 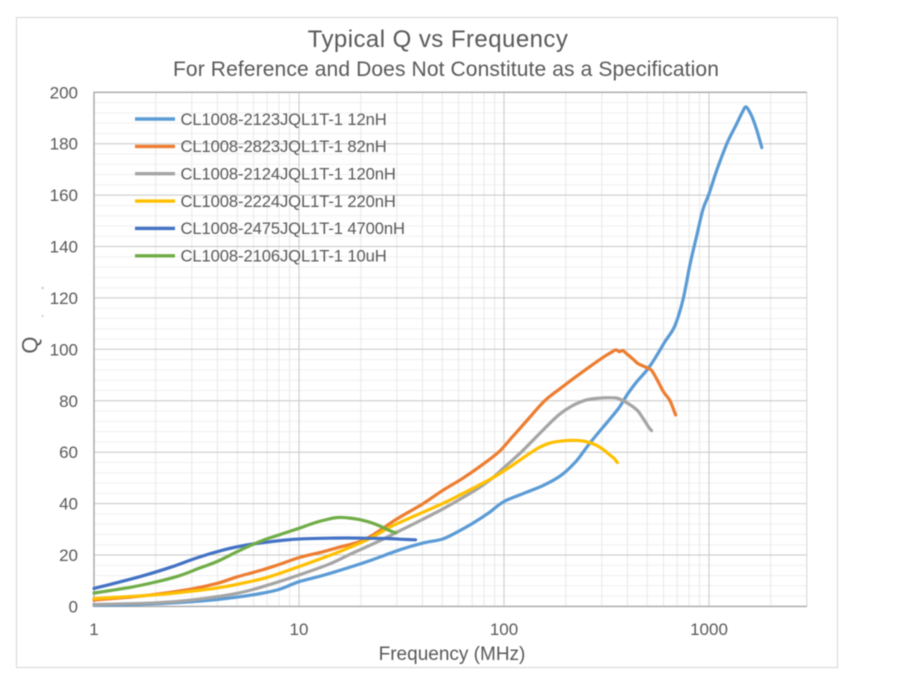 I want to click on svg-text: Q, so click(x=30, y=344).